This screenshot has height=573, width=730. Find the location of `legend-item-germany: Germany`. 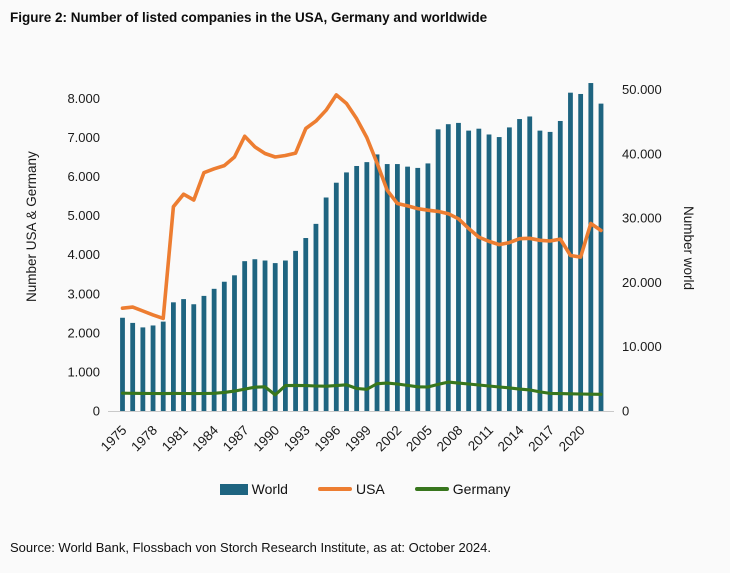

legend-item-germany: Germany is located at coordinates (462, 489).